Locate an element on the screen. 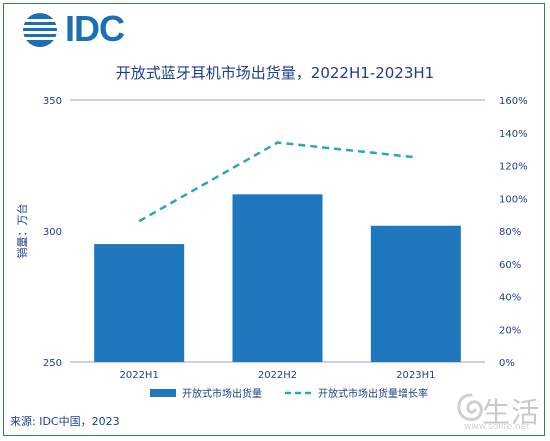 This screenshot has width=550, height=441. y2-tick-label: 40% is located at coordinates (510, 298).